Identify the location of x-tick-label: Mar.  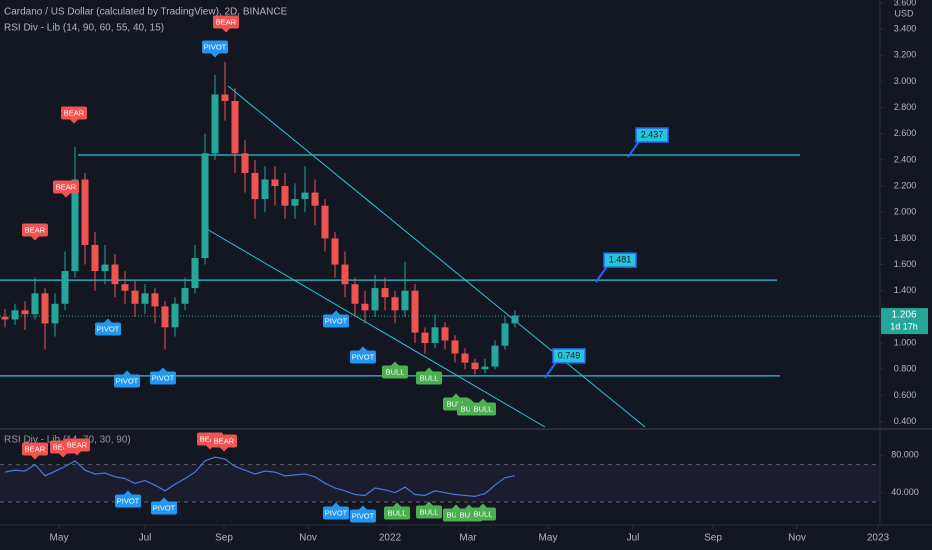
(468, 538).